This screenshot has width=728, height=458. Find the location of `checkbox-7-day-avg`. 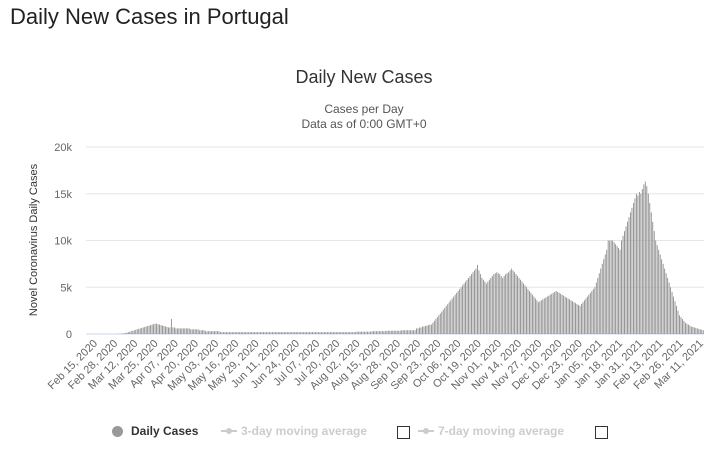

checkbox-7-day-avg is located at coordinates (601, 432).